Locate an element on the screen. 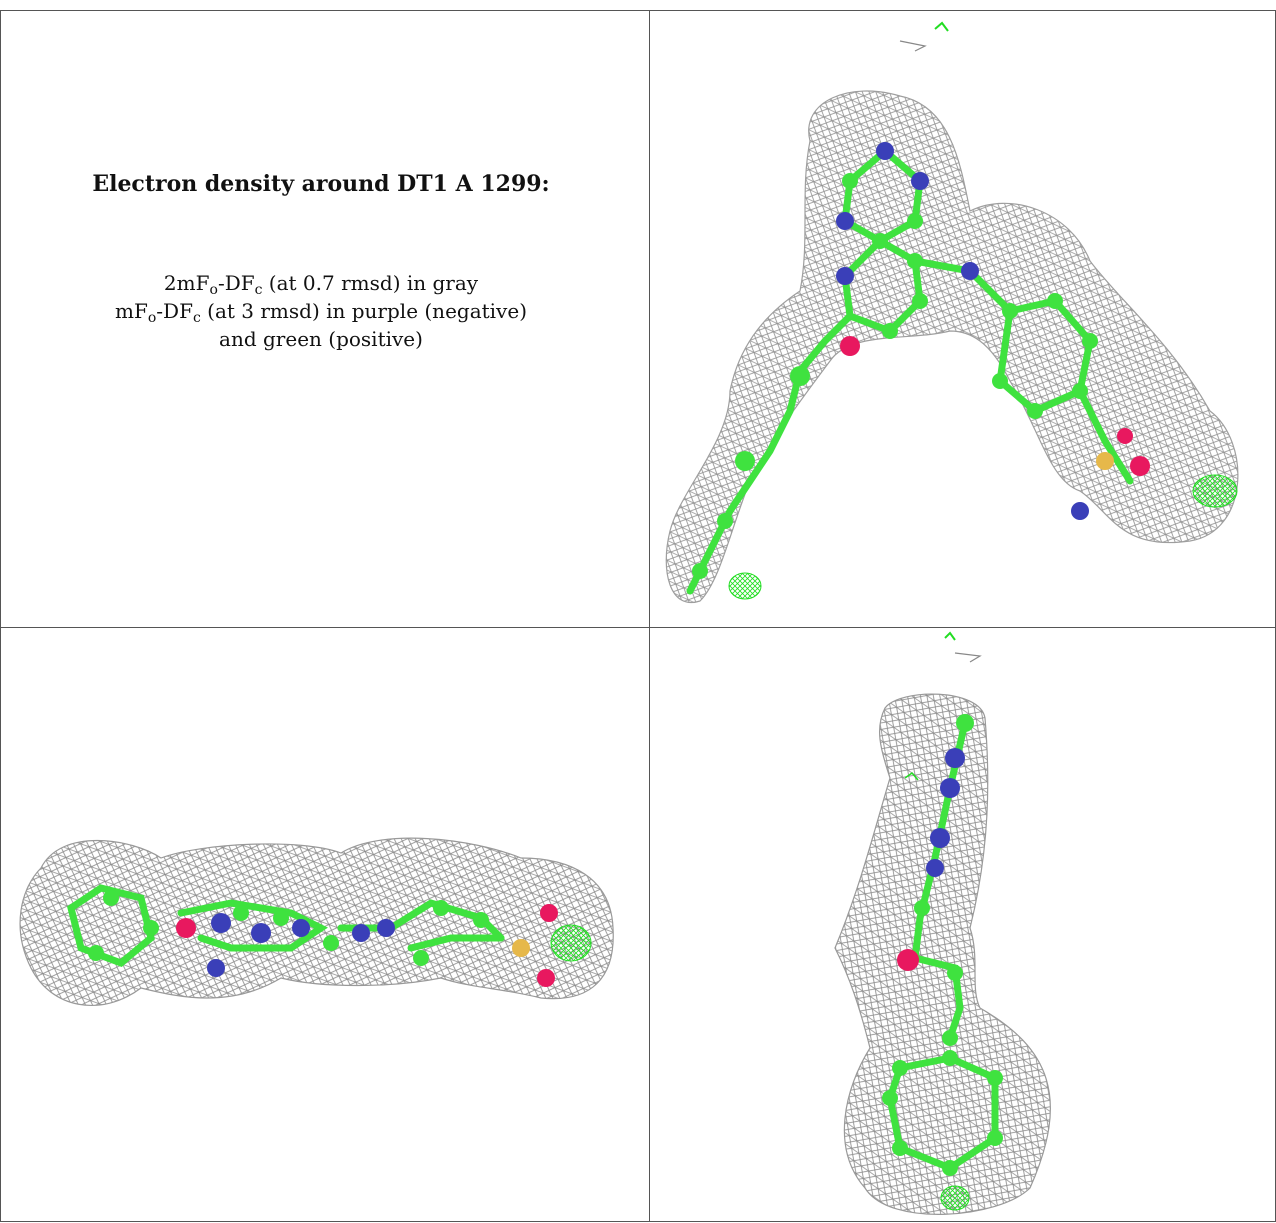  atoms-side is located at coordinates (942, 945).